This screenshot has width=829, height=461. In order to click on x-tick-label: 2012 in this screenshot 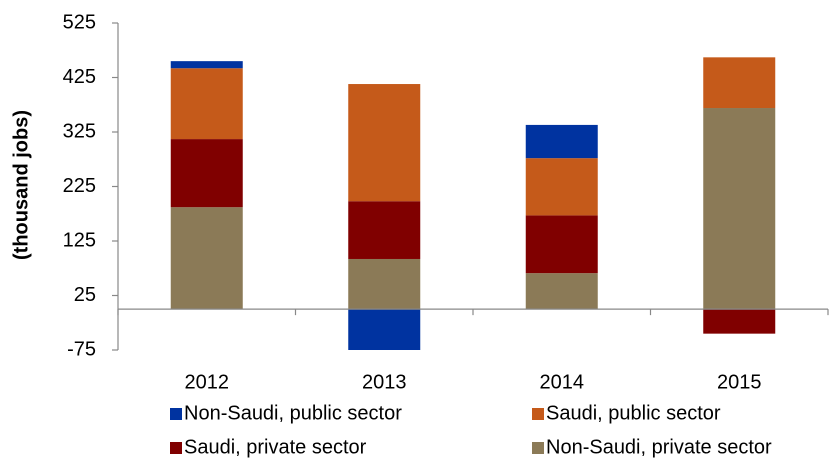, I will do `click(207, 382)`.